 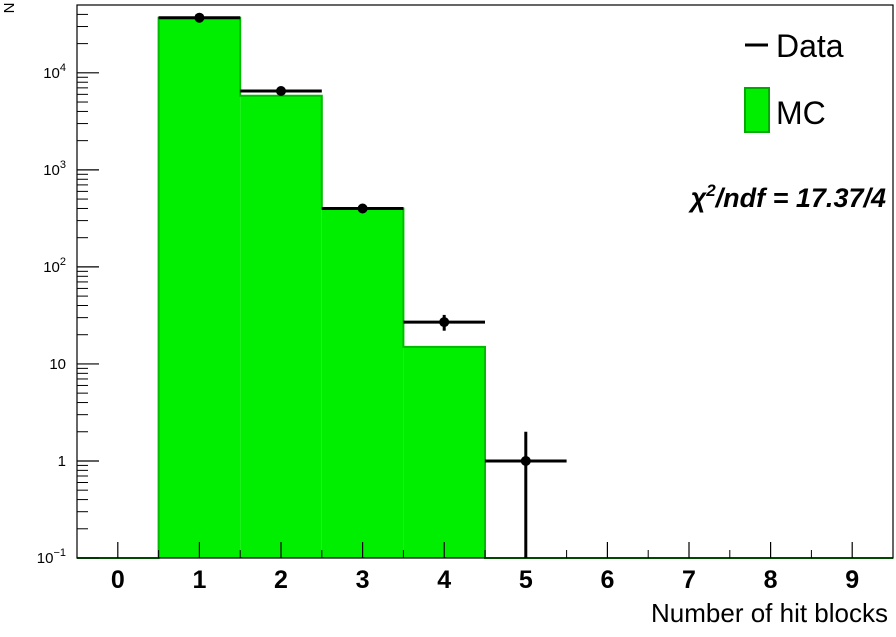 What do you see at coordinates (63, 165) in the screenshot?
I see `y-tick-label-exponent: 3` at bounding box center [63, 165].